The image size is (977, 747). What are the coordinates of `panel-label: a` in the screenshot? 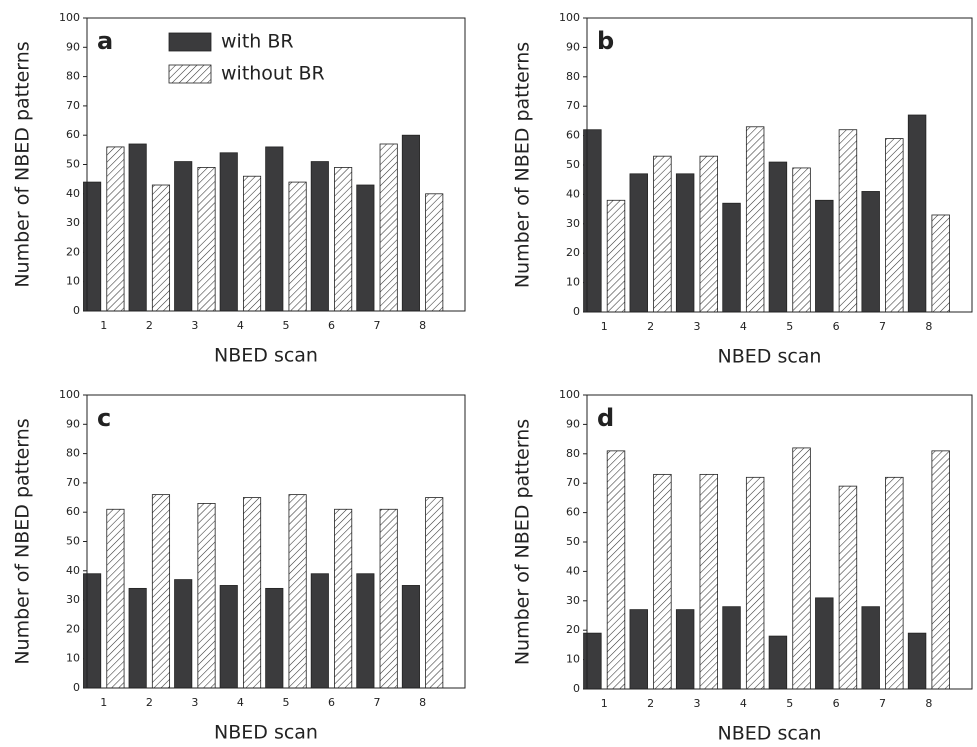 It's located at (105, 41).